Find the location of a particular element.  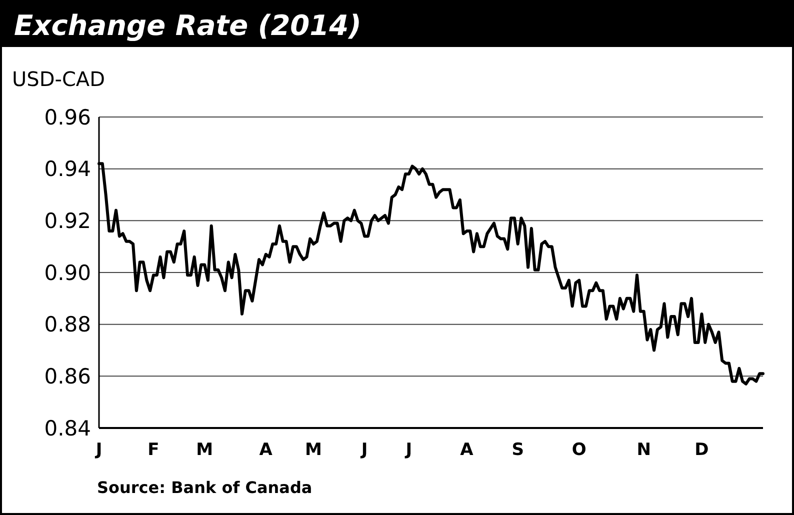

y-tick-label: 0.88 is located at coordinates (67, 324).